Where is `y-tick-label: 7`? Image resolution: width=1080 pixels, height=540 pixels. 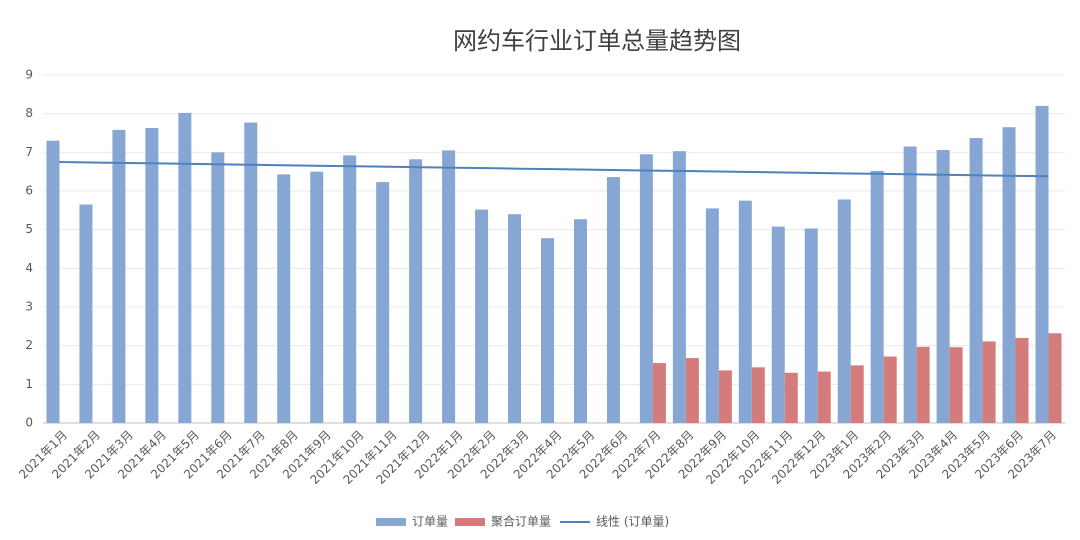
y-tick-label: 7 is located at coordinates (29, 152).